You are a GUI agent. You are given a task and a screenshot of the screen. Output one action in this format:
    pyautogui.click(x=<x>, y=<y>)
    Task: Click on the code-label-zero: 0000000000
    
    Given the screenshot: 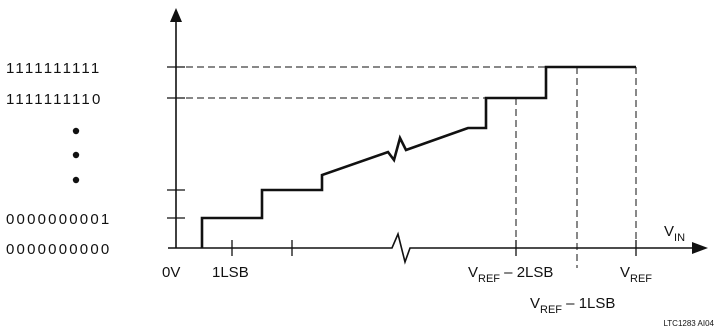 What is the action you would take?
    pyautogui.click(x=58, y=249)
    